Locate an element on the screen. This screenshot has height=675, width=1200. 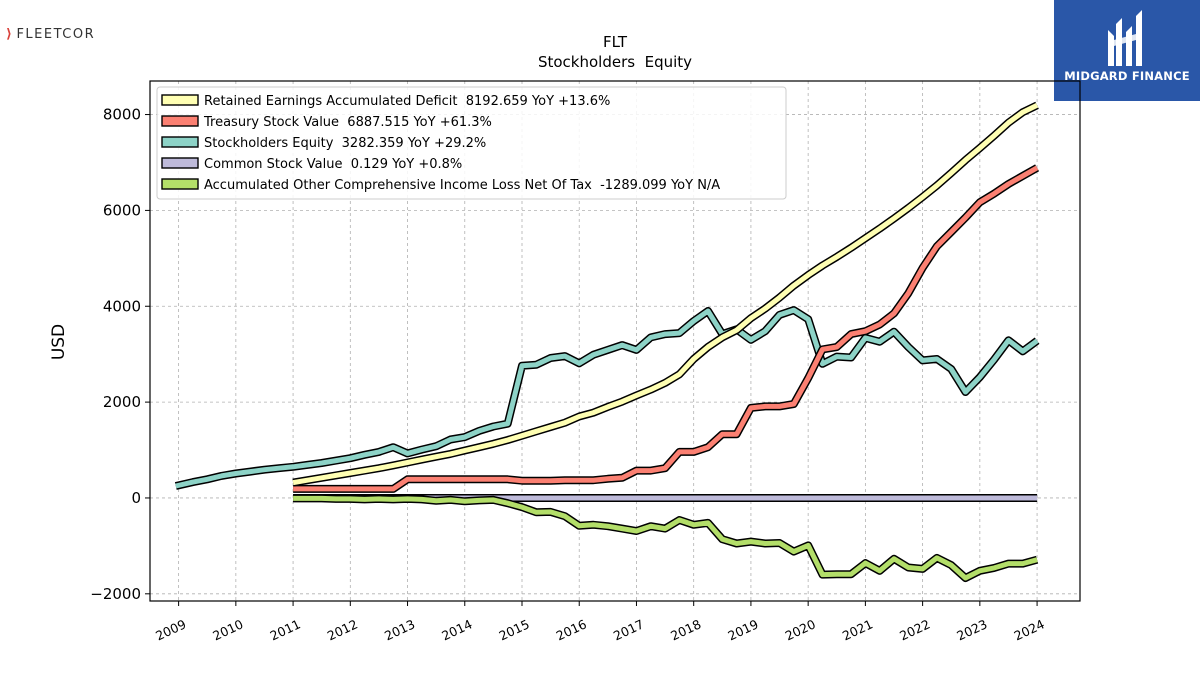
fleetcor-chevron-icon: ⟩ is located at coordinates (10, 34).